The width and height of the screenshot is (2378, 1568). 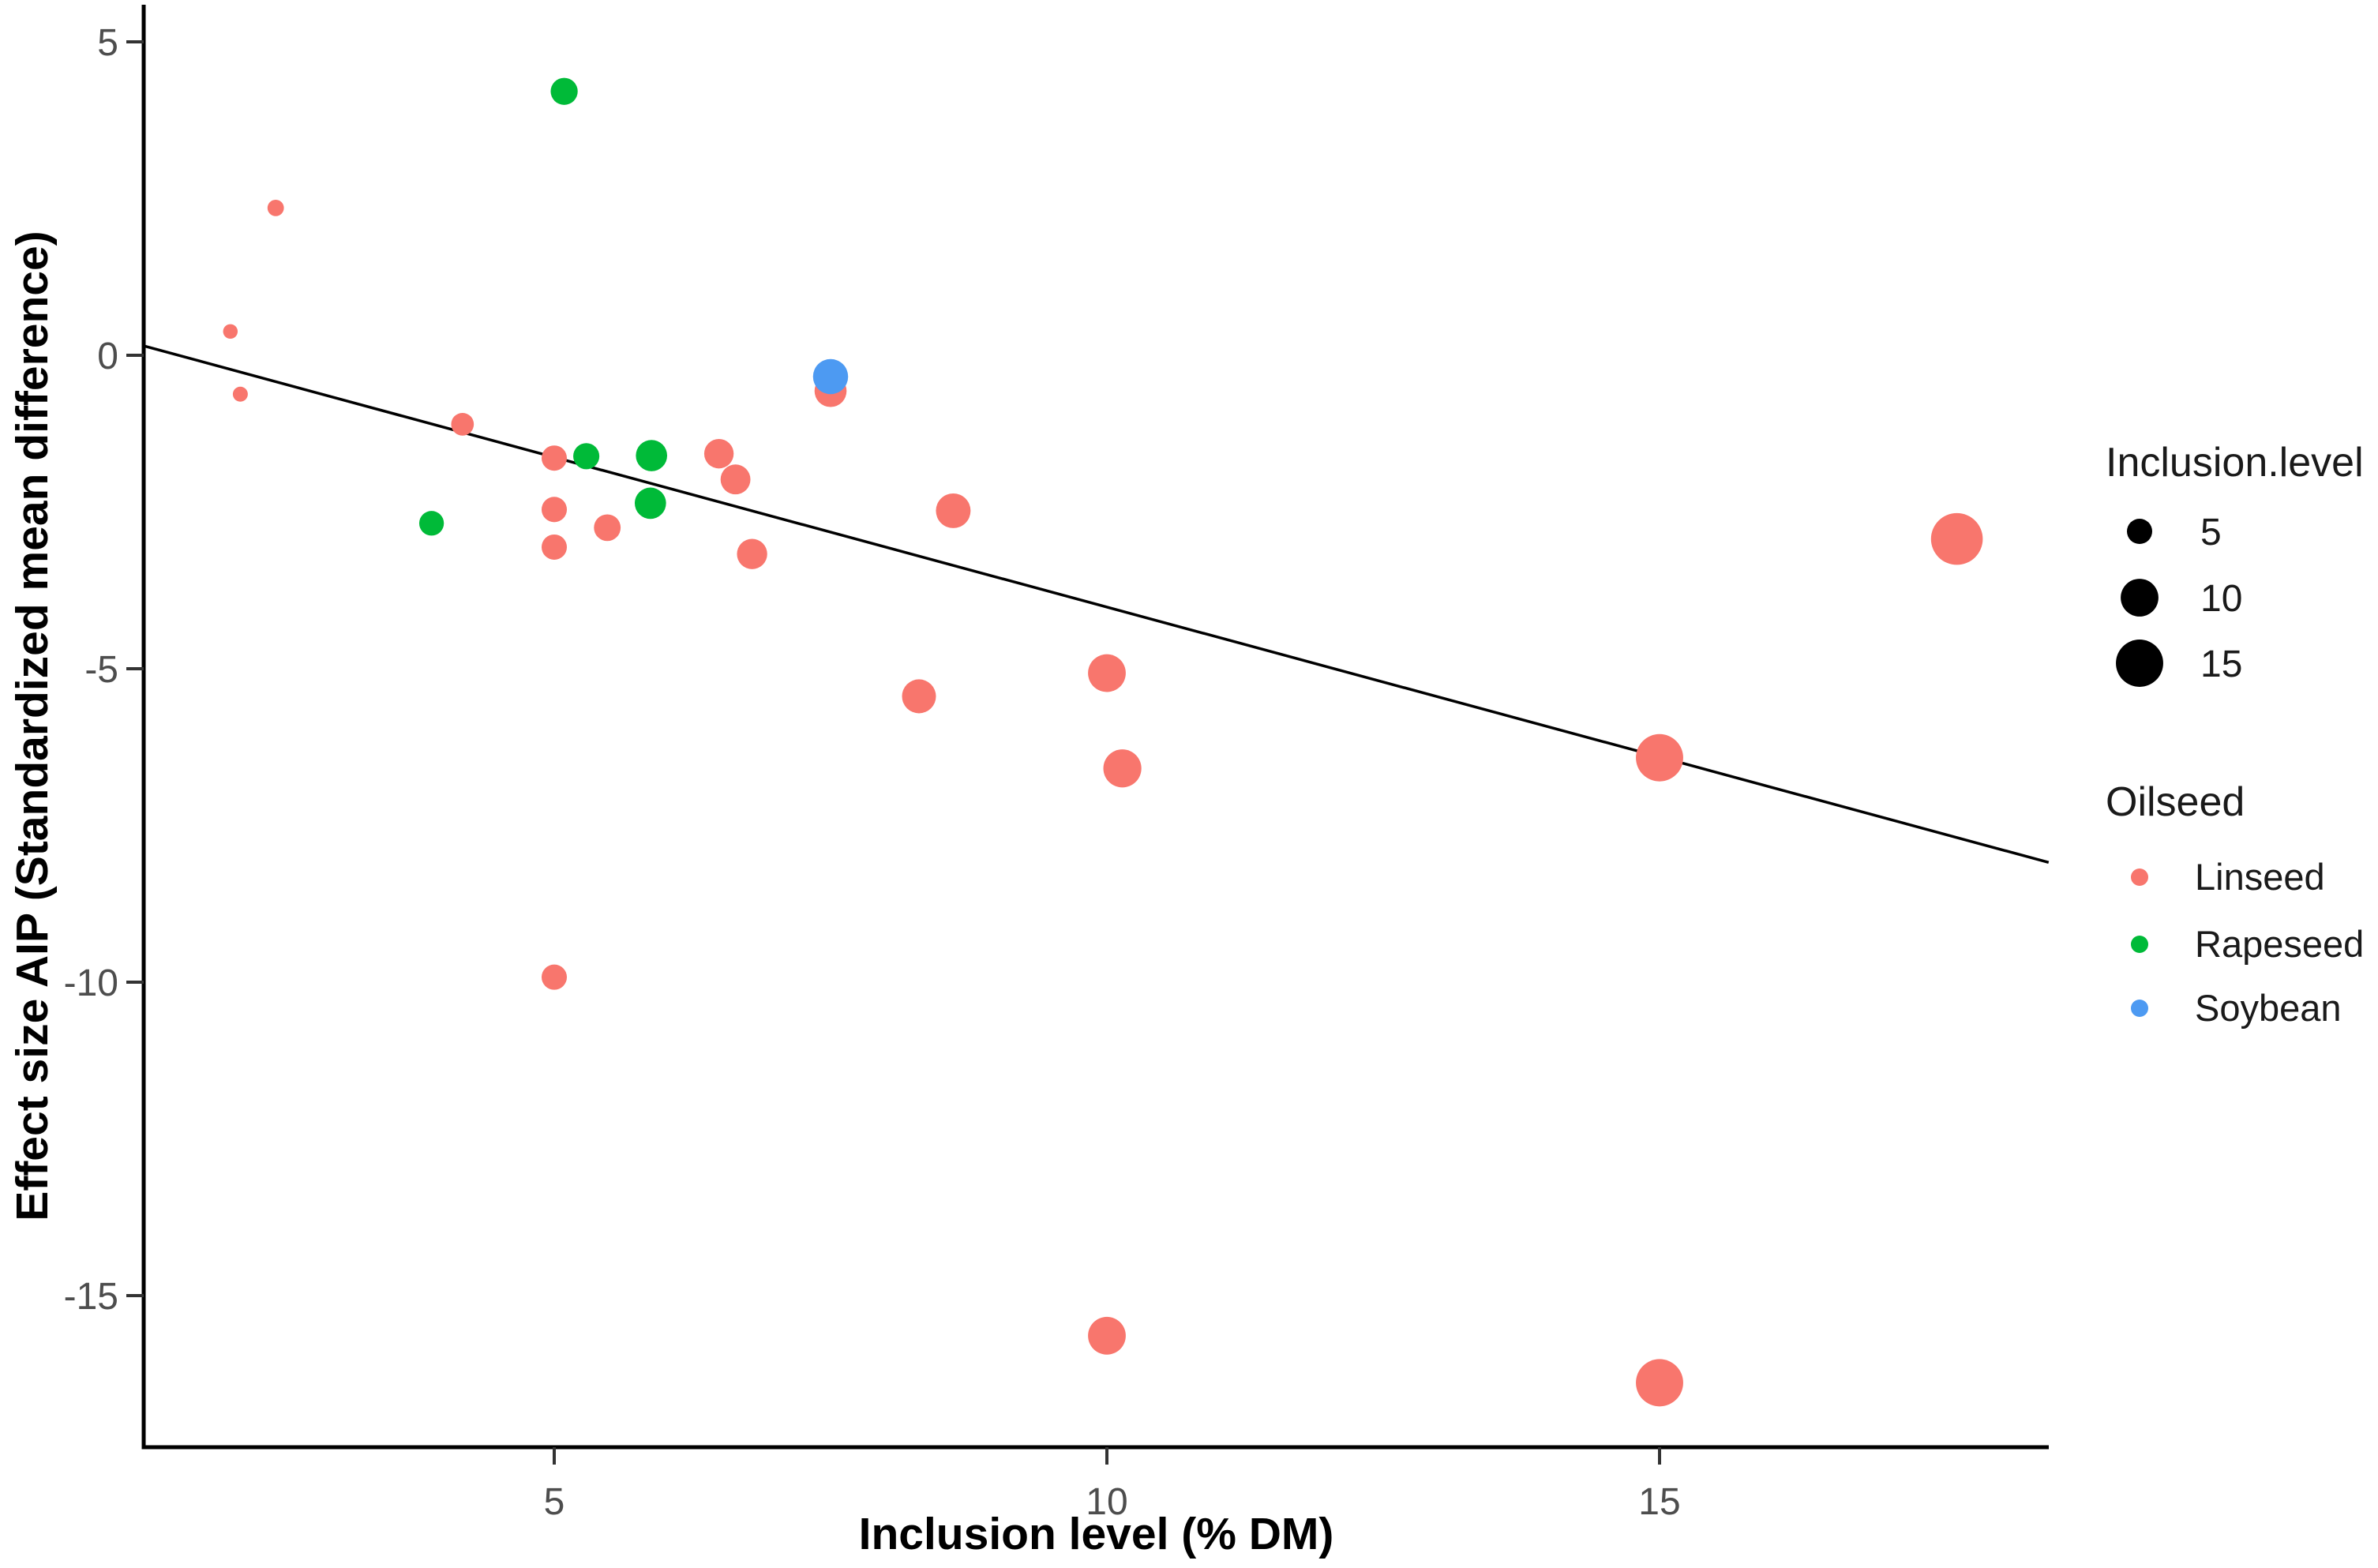 I want to click on size-legend-label: 10, so click(x=2221, y=599).